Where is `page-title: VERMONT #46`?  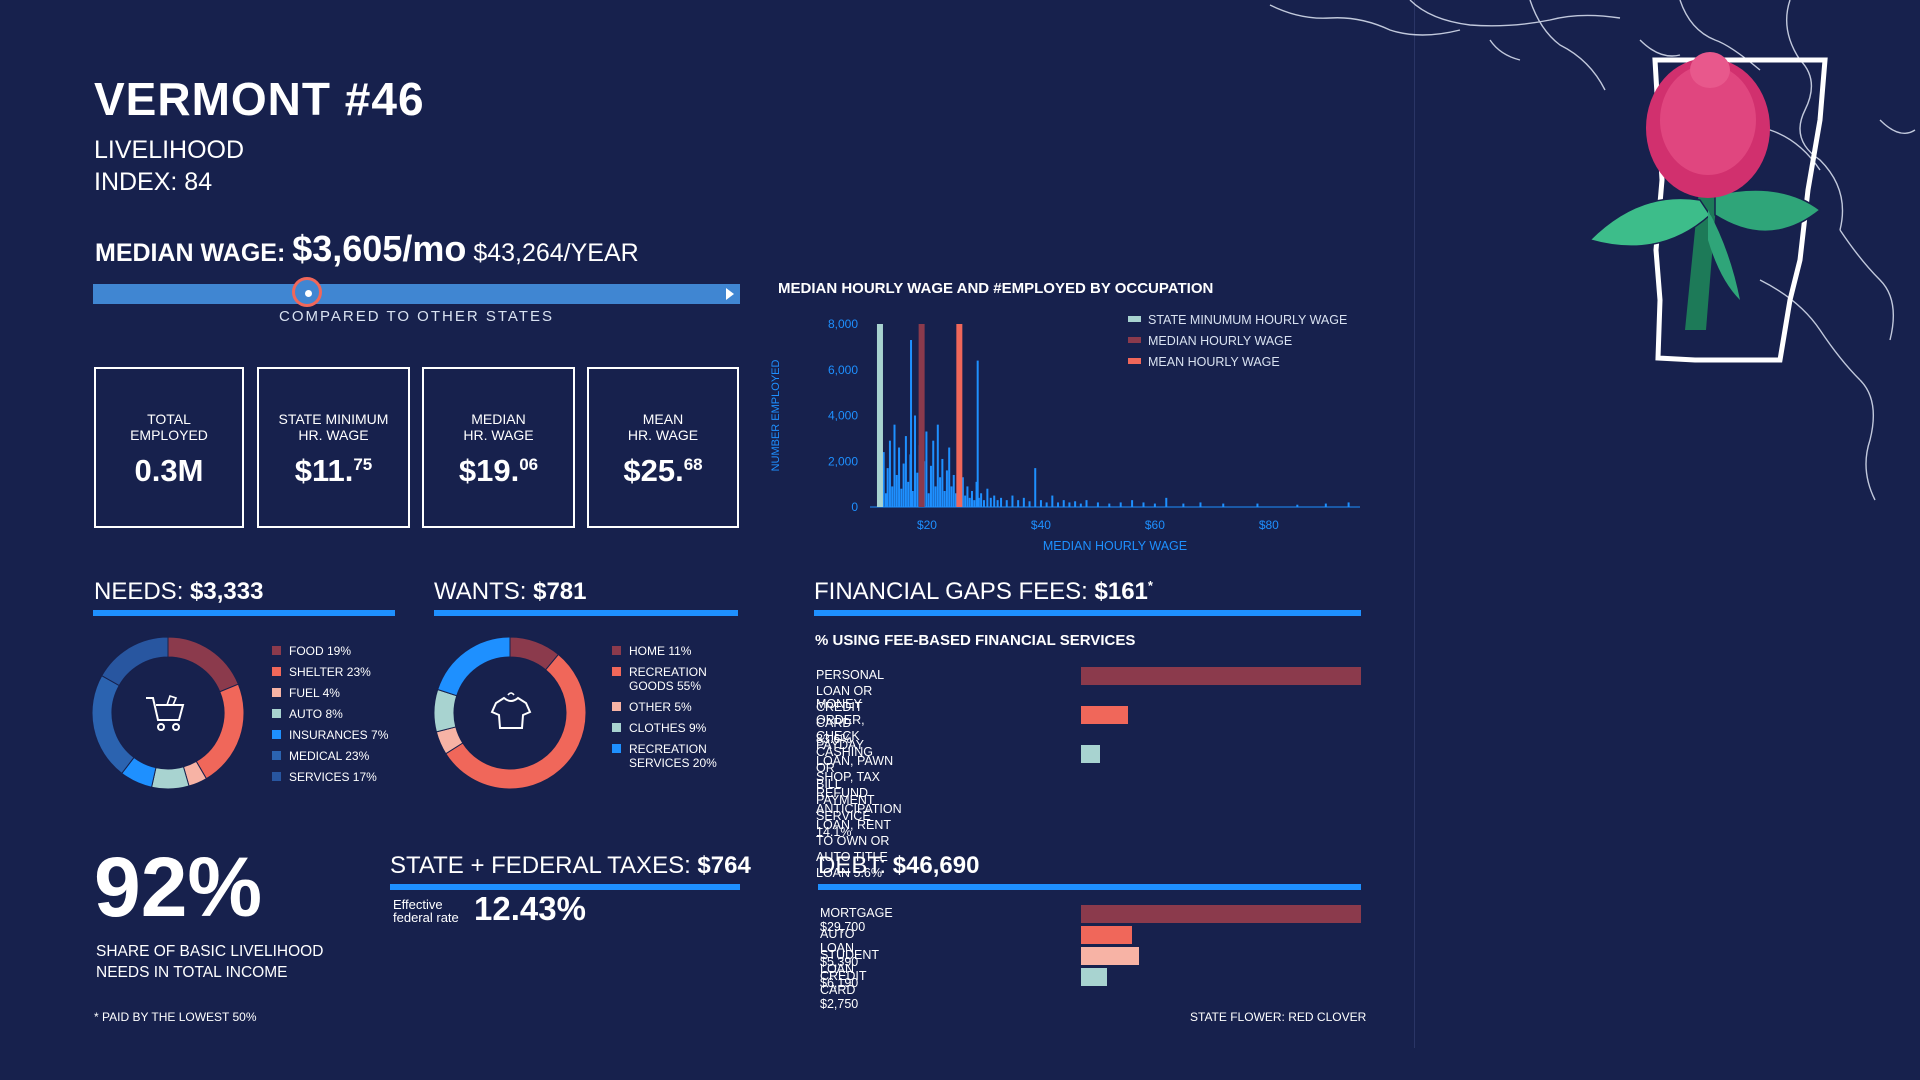 page-title: VERMONT #46 is located at coordinates (259, 99).